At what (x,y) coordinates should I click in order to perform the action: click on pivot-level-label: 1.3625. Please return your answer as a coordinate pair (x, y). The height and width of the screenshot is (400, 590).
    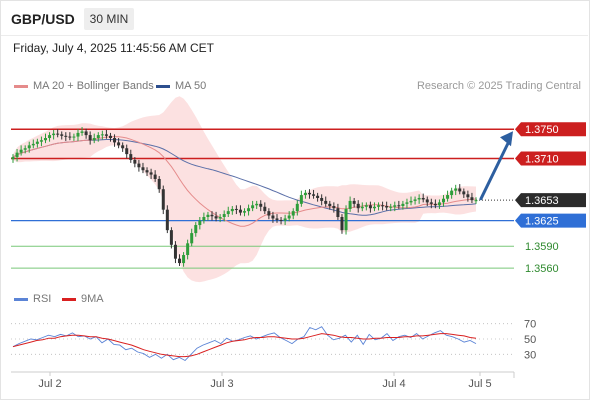
    Looking at the image, I should click on (542, 222).